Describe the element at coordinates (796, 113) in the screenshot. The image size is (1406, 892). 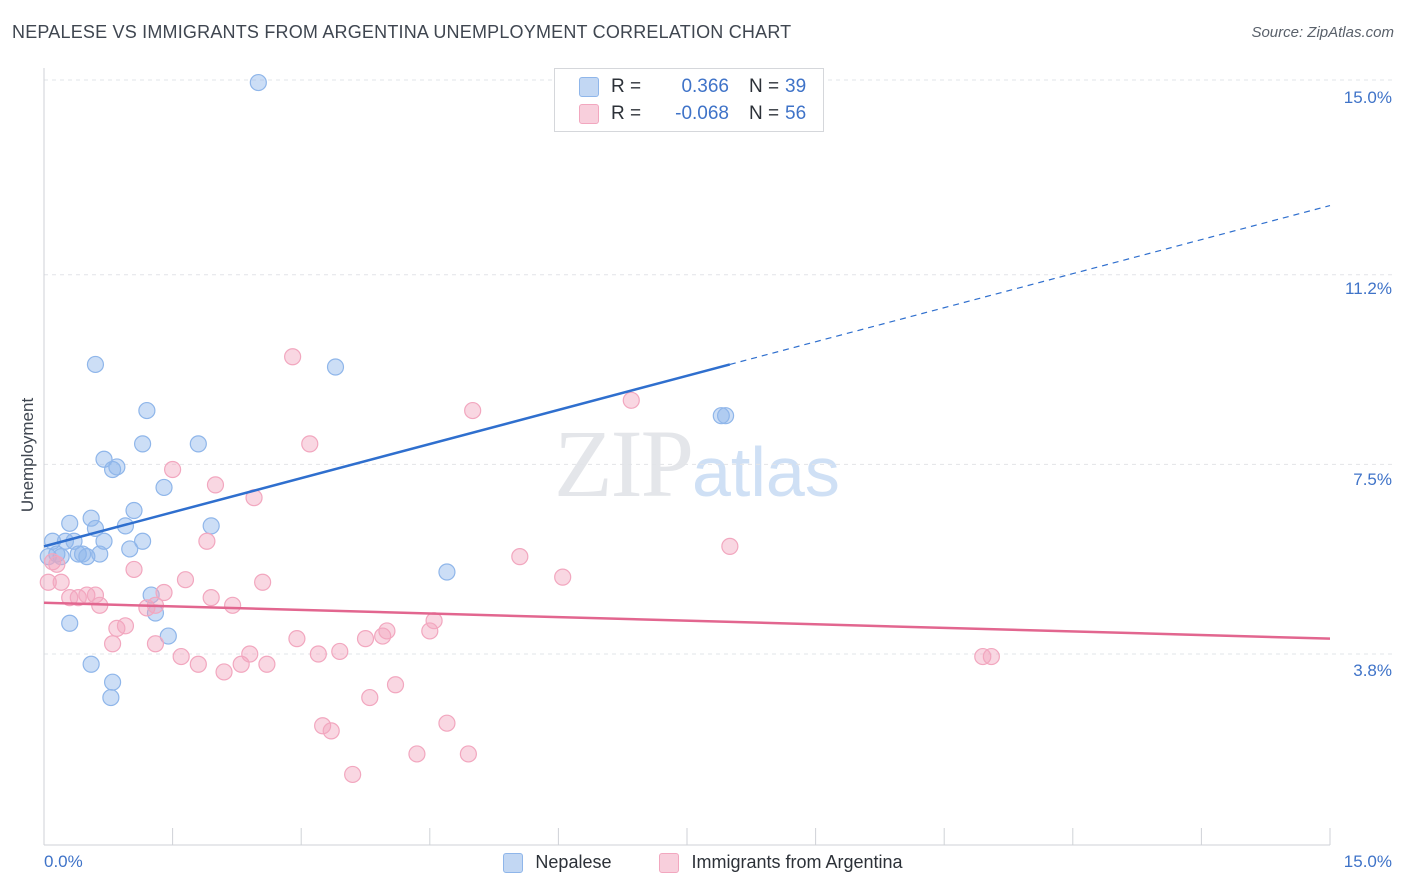
I see `n-value: 56` at that location.